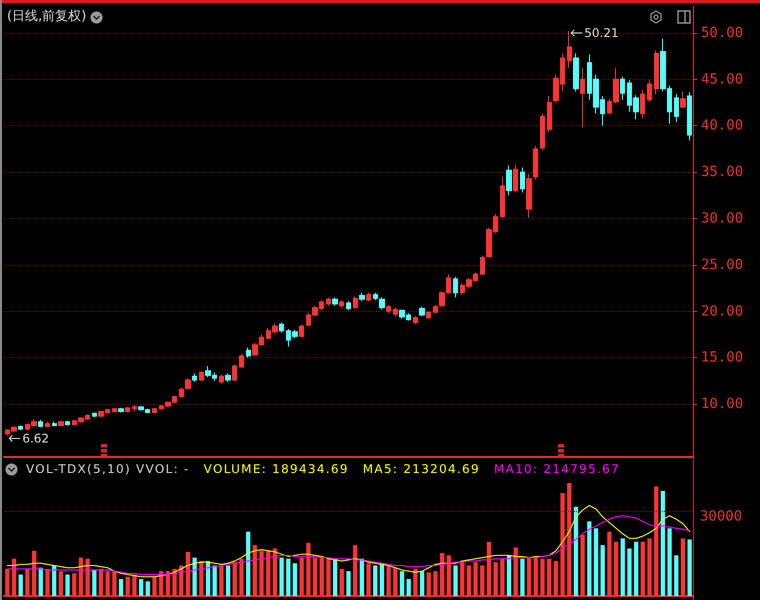 The image size is (760, 600). What do you see at coordinates (108, 469) in the screenshot?
I see `text: VOL-TDX(5,10) VVOL: -` at bounding box center [108, 469].